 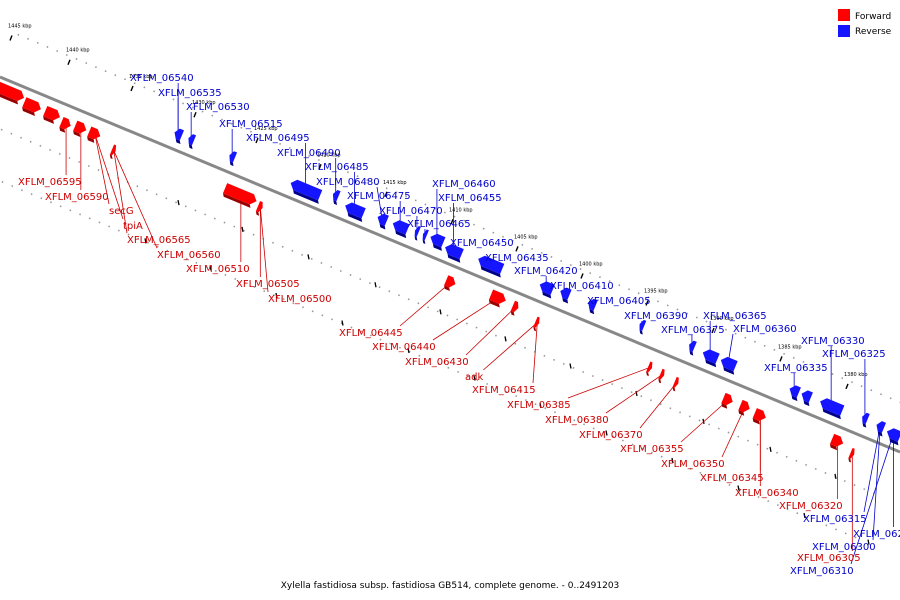 I want to click on reverse-gene-label: XFLM_06540, so click(x=162, y=78).